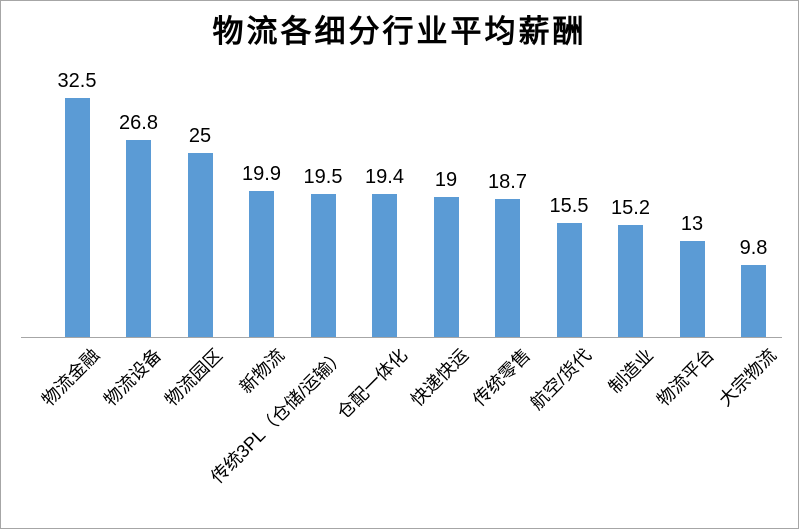 The height and width of the screenshot is (529, 799). Describe the element at coordinates (569, 206) in the screenshot. I see `bar-value-label: 15.5` at that location.